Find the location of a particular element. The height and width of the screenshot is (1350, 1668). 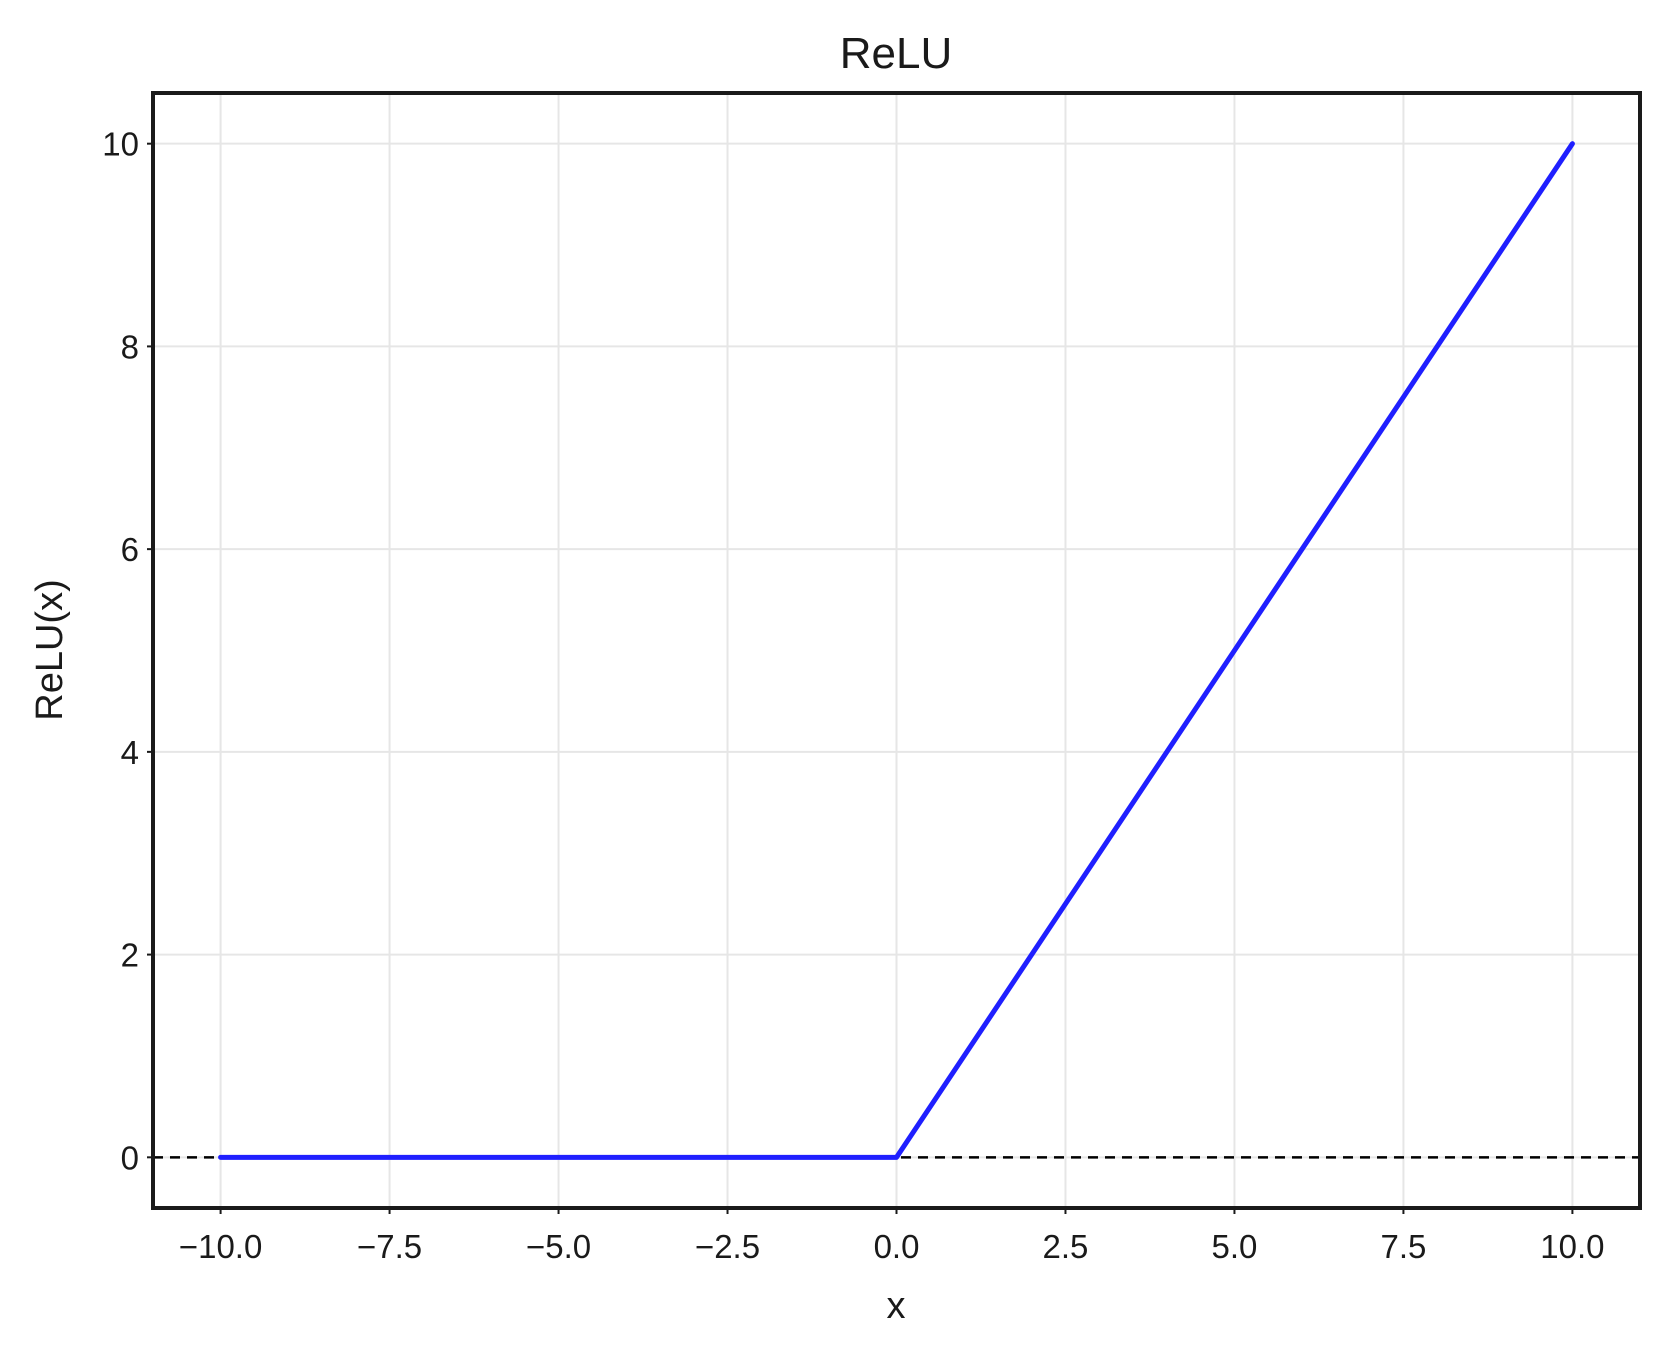

x-tick-label: −7.5 is located at coordinates (389, 1246).